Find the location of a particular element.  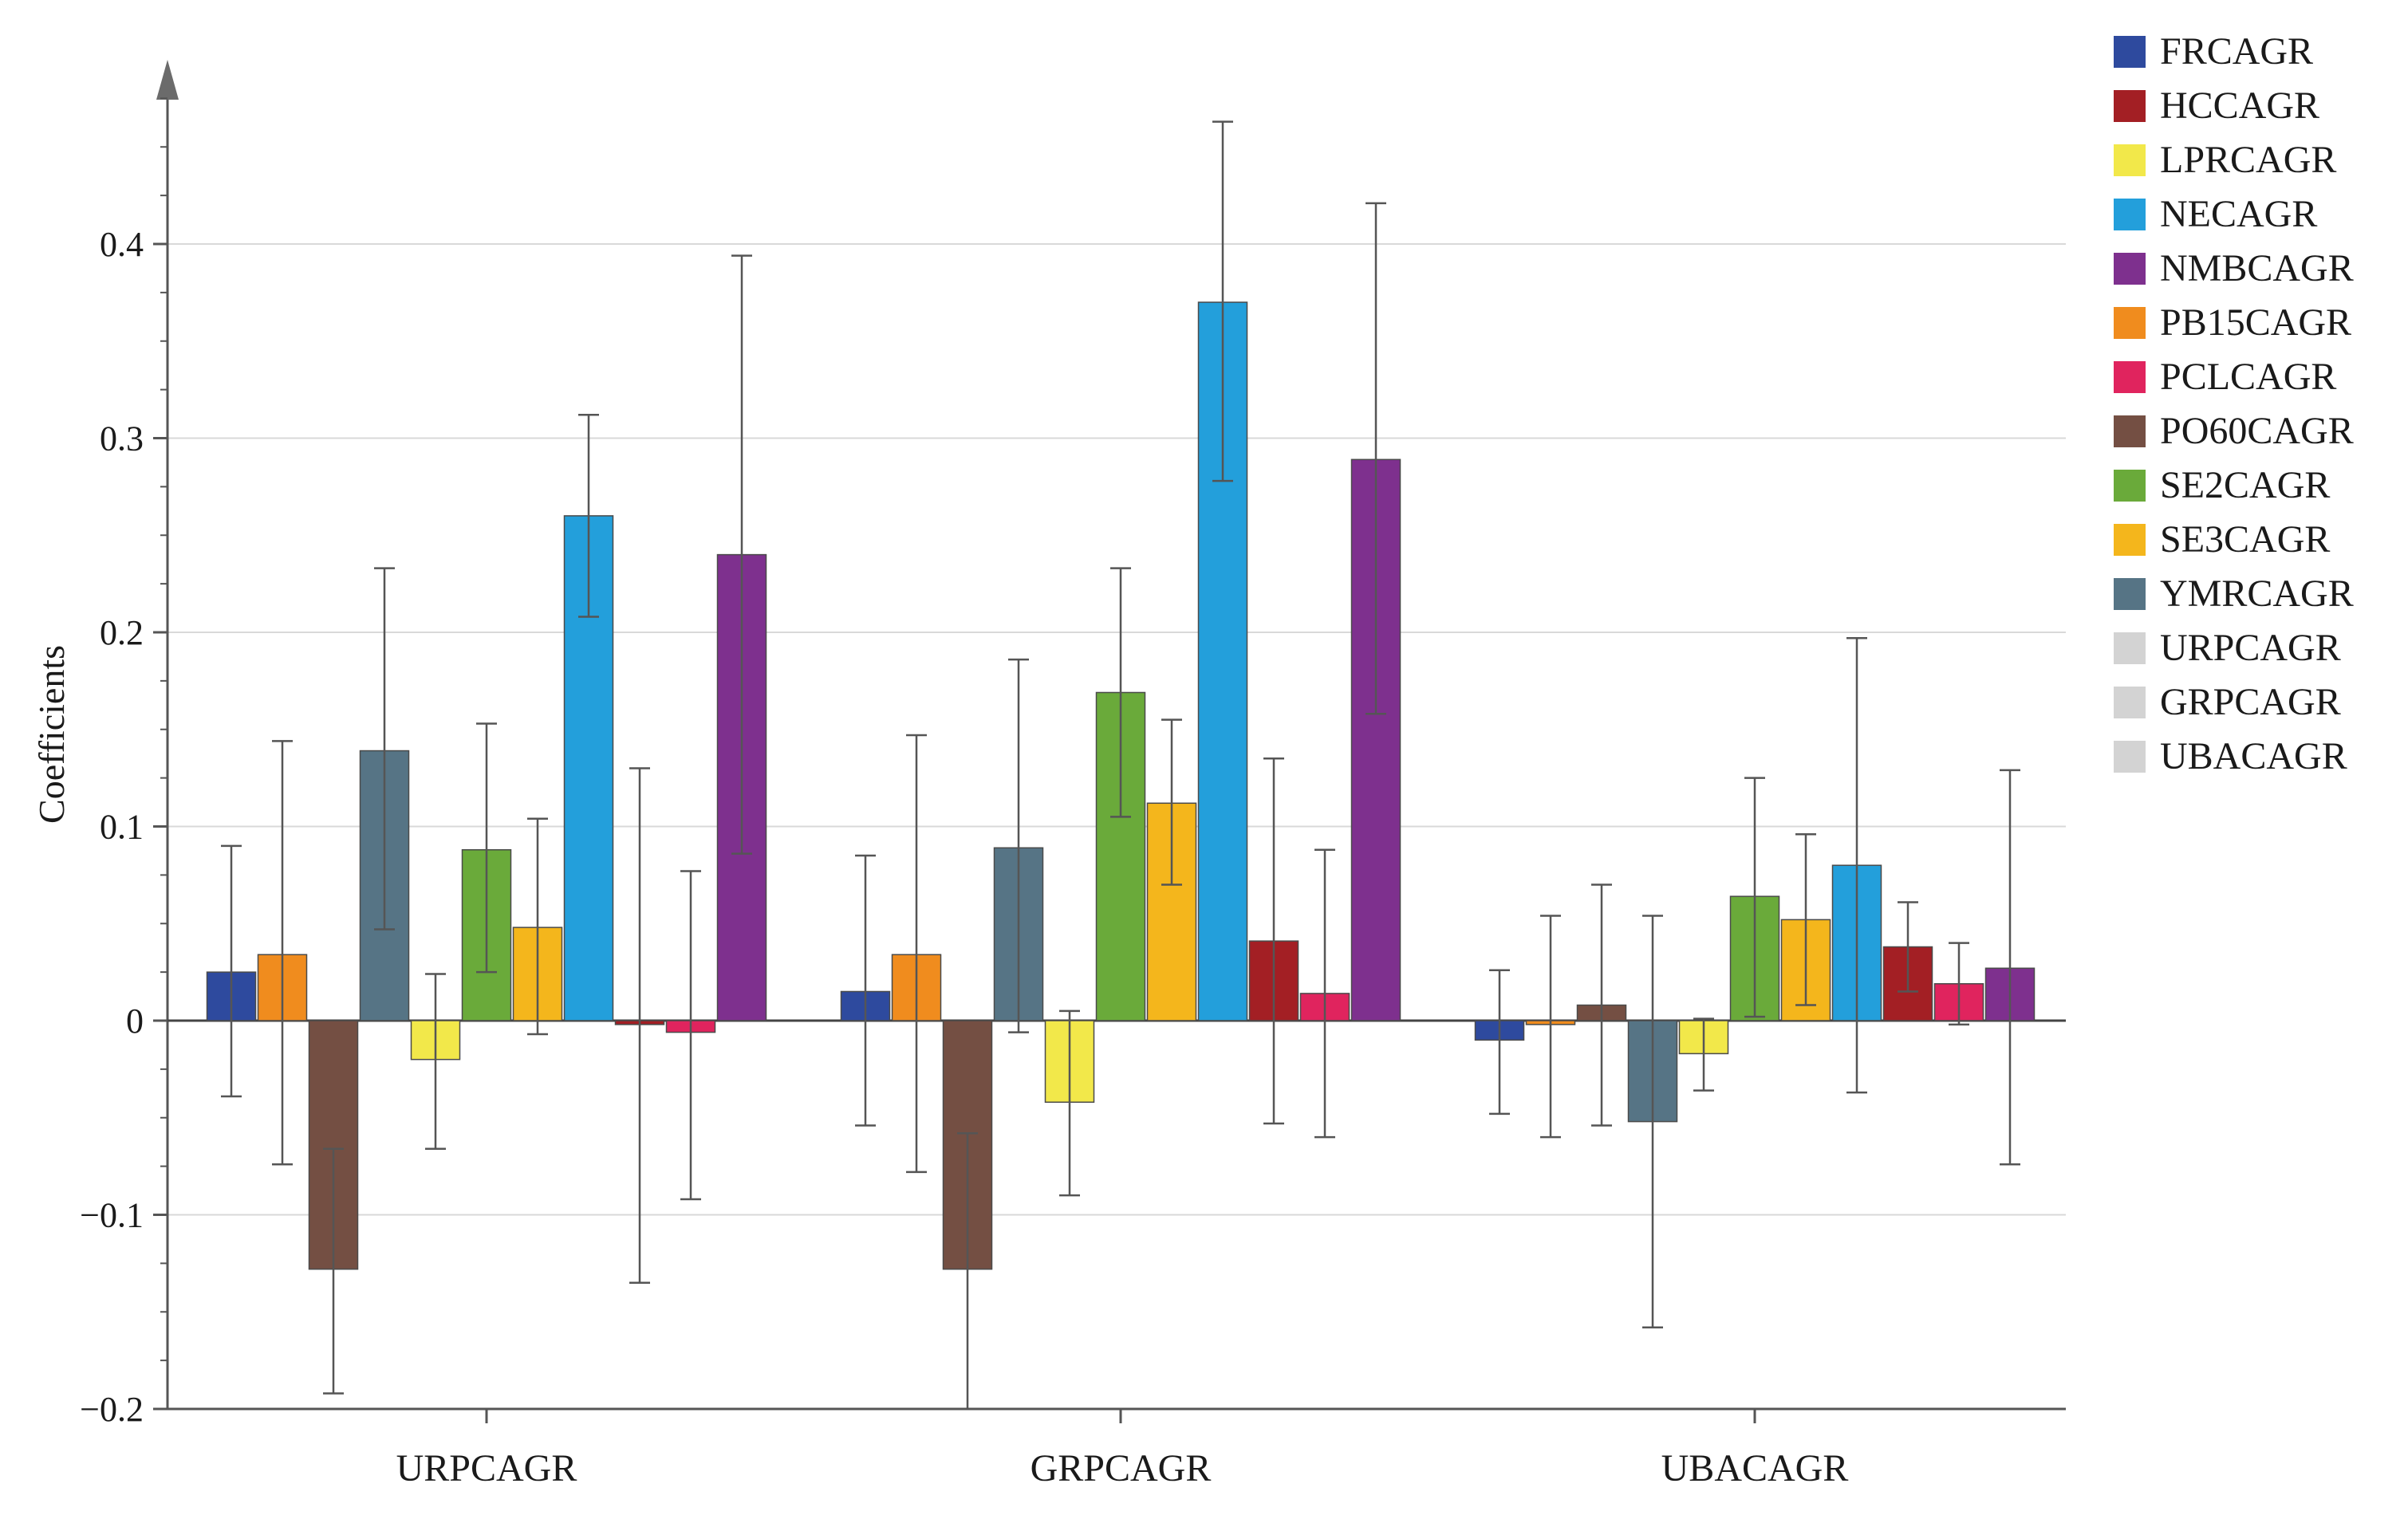

x-category-label: GRPCAGR is located at coordinates (1121, 1468).